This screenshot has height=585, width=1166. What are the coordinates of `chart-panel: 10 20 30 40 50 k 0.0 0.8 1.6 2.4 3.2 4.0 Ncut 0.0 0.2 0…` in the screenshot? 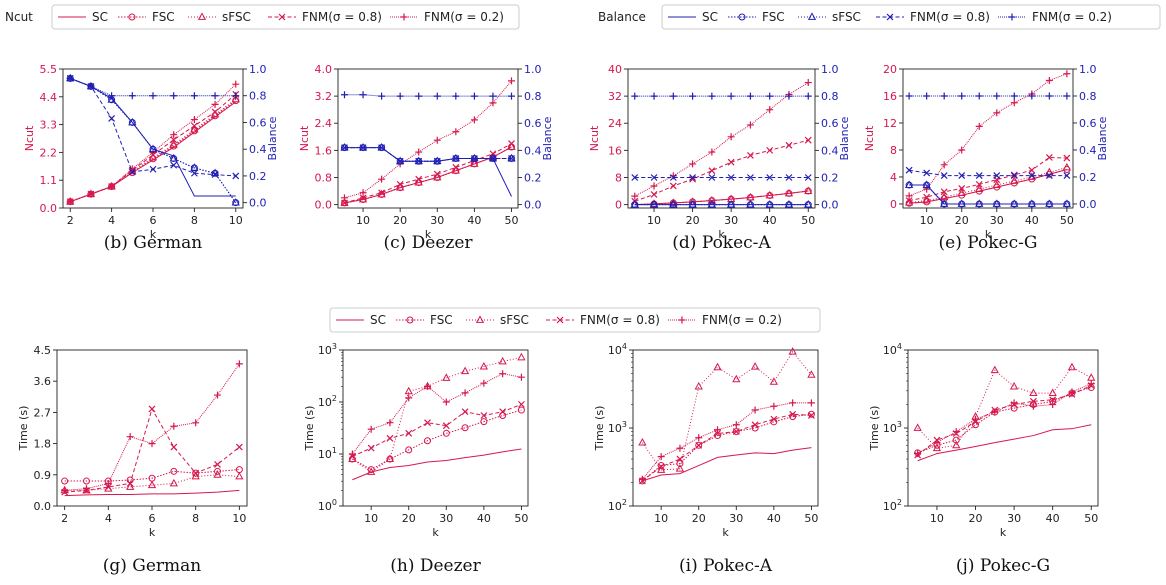 It's located at (426, 158).